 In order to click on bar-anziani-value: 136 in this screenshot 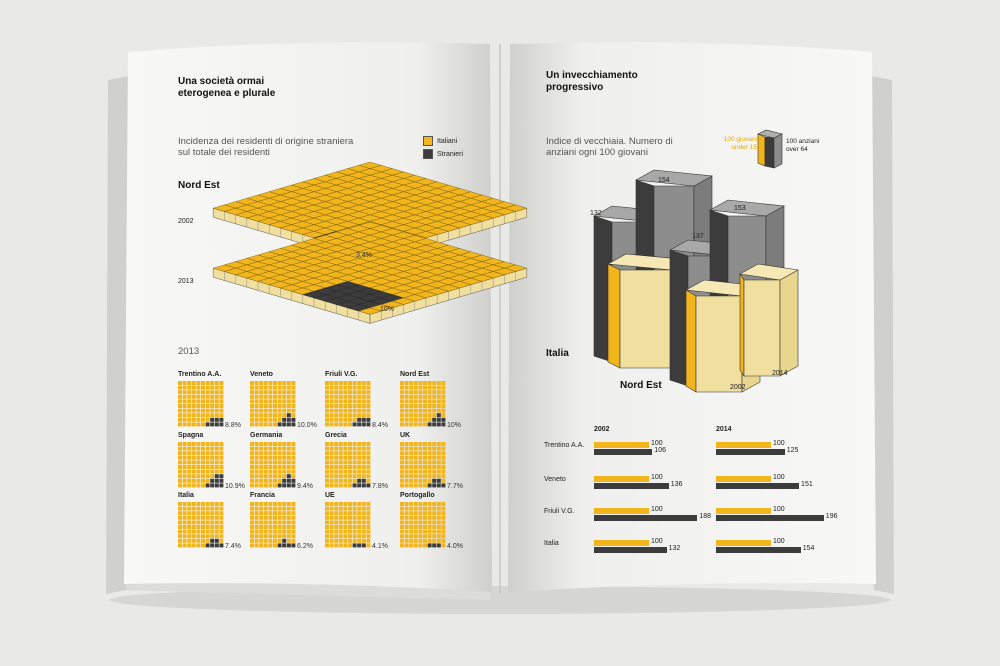, I will do `click(676, 484)`.